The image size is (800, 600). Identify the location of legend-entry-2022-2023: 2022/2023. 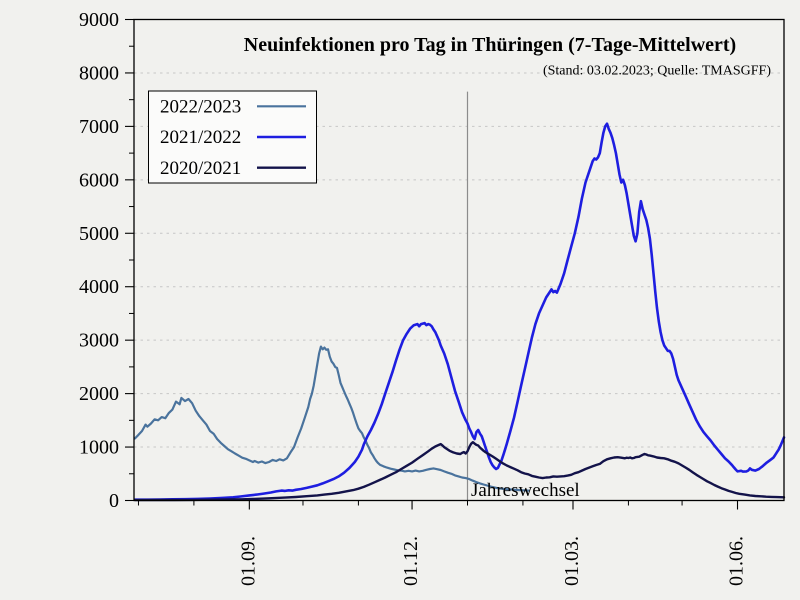
(233, 107).